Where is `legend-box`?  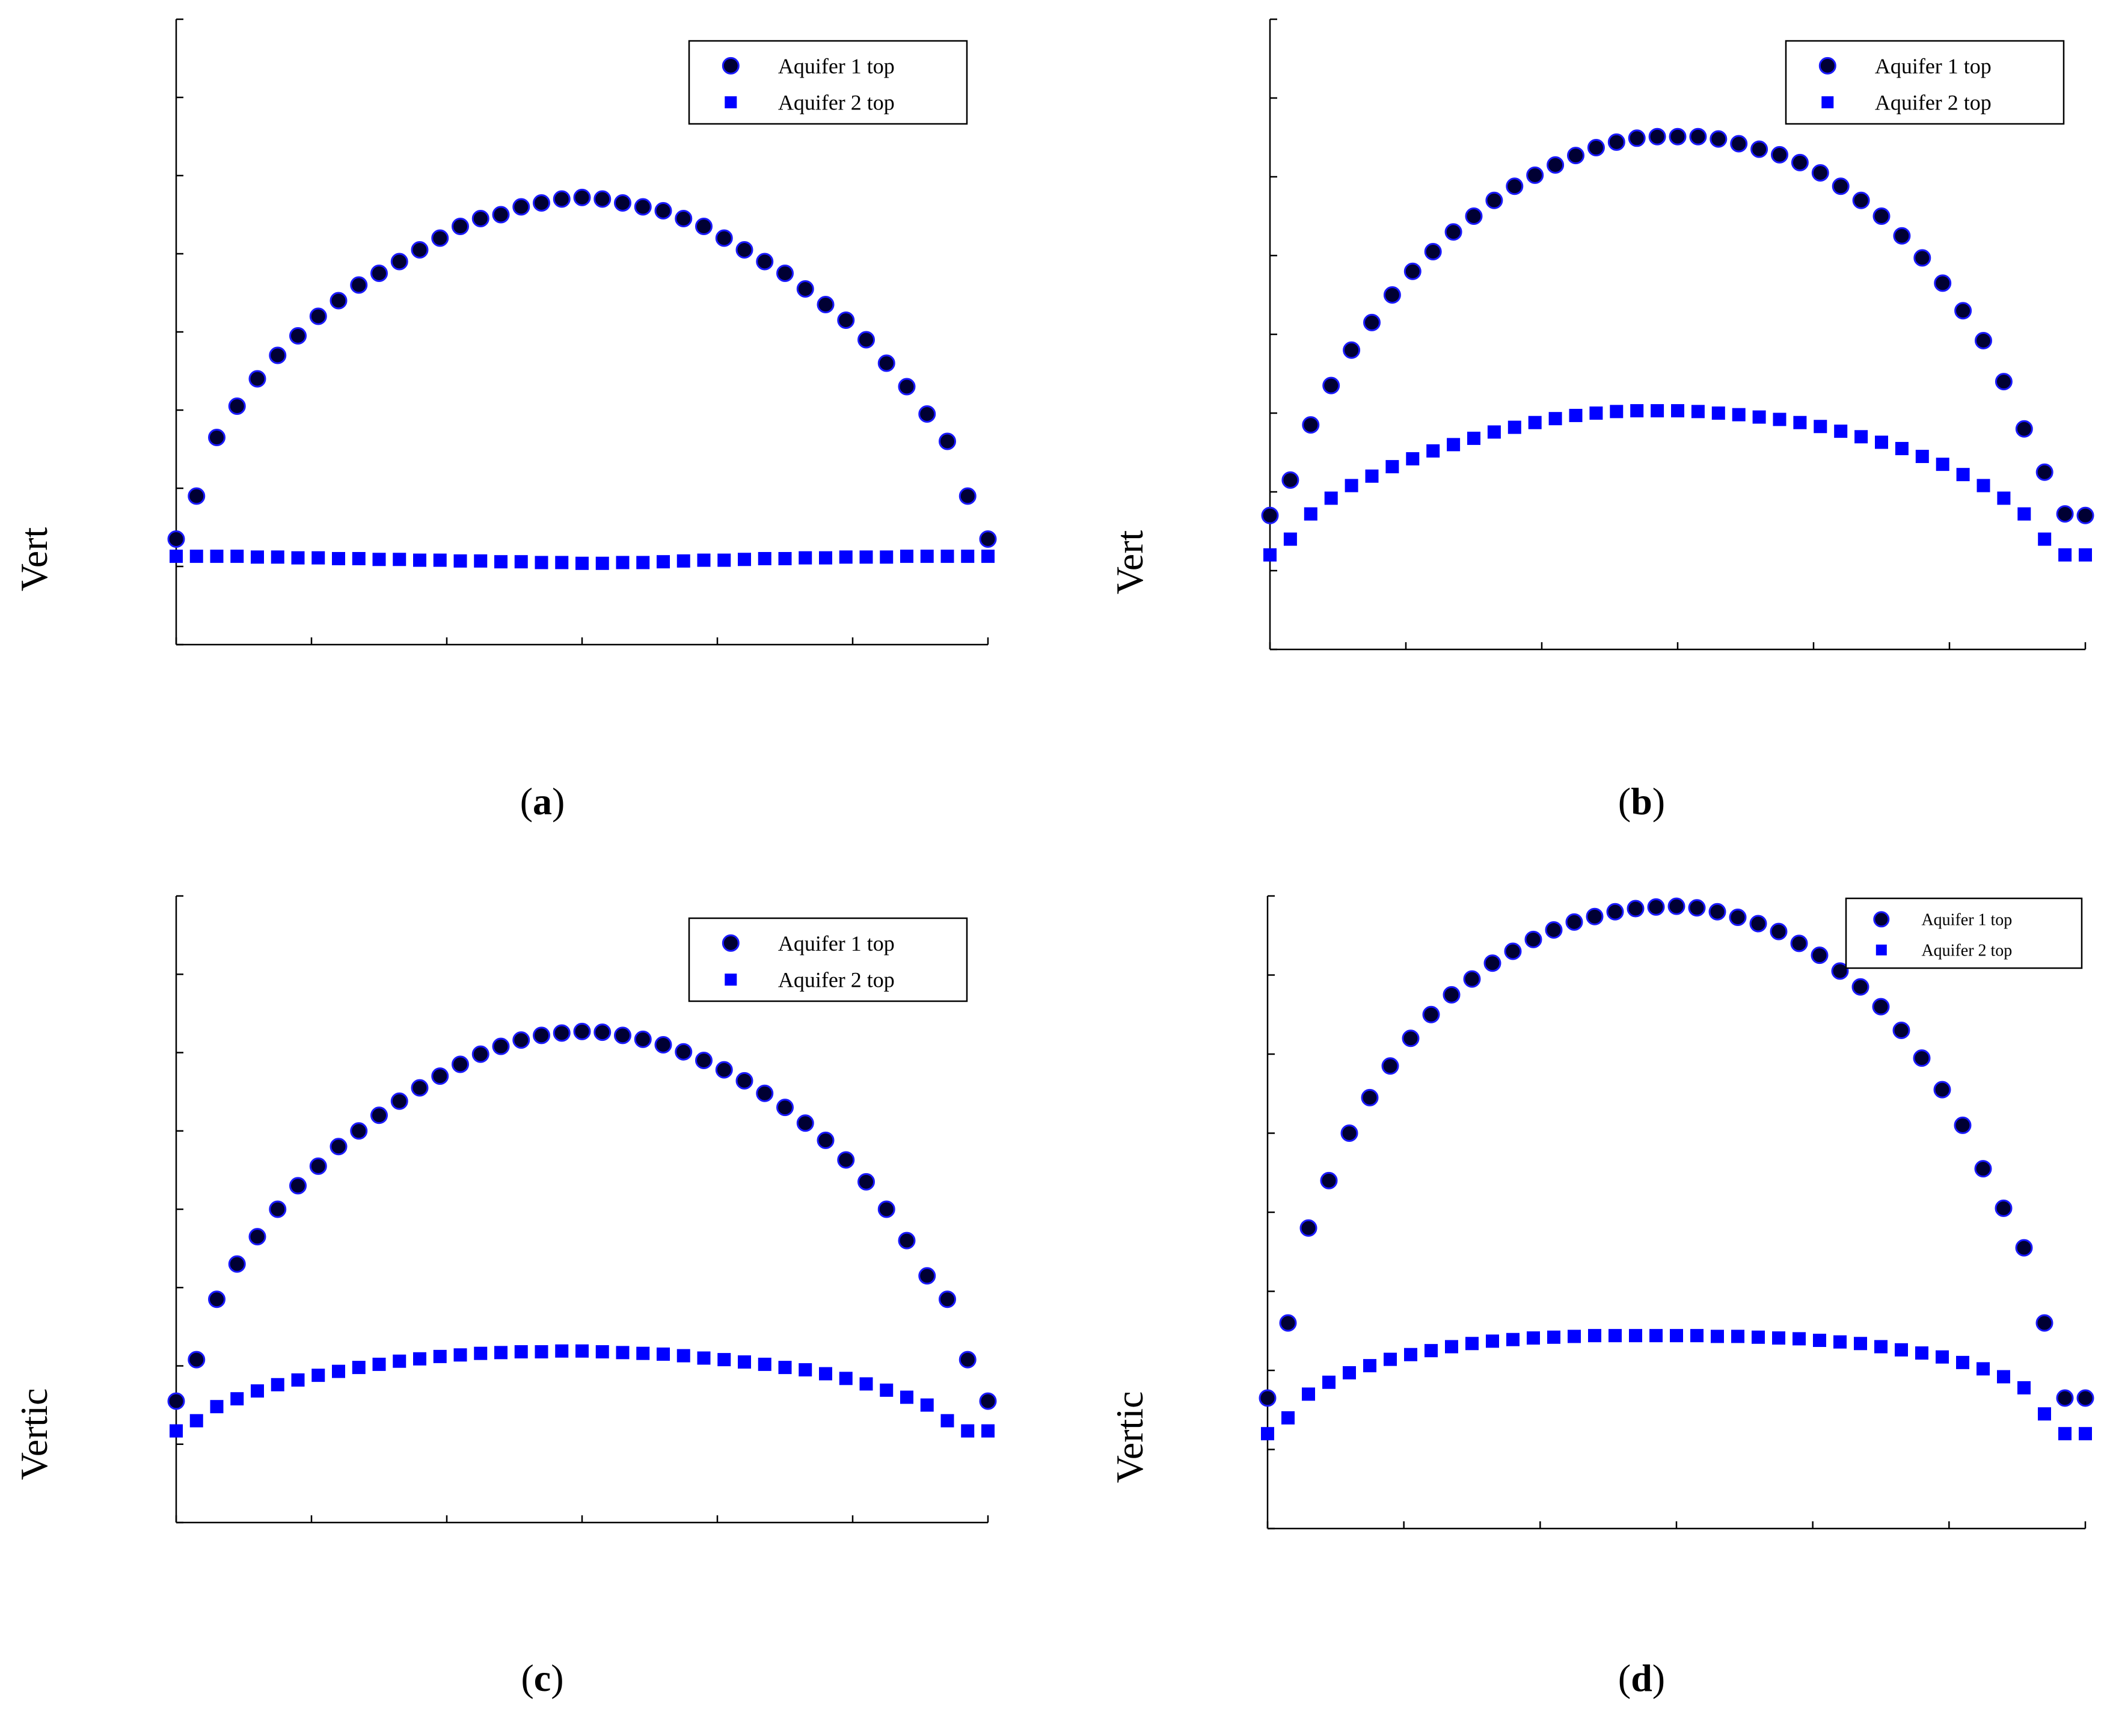 legend-box is located at coordinates (1964, 933).